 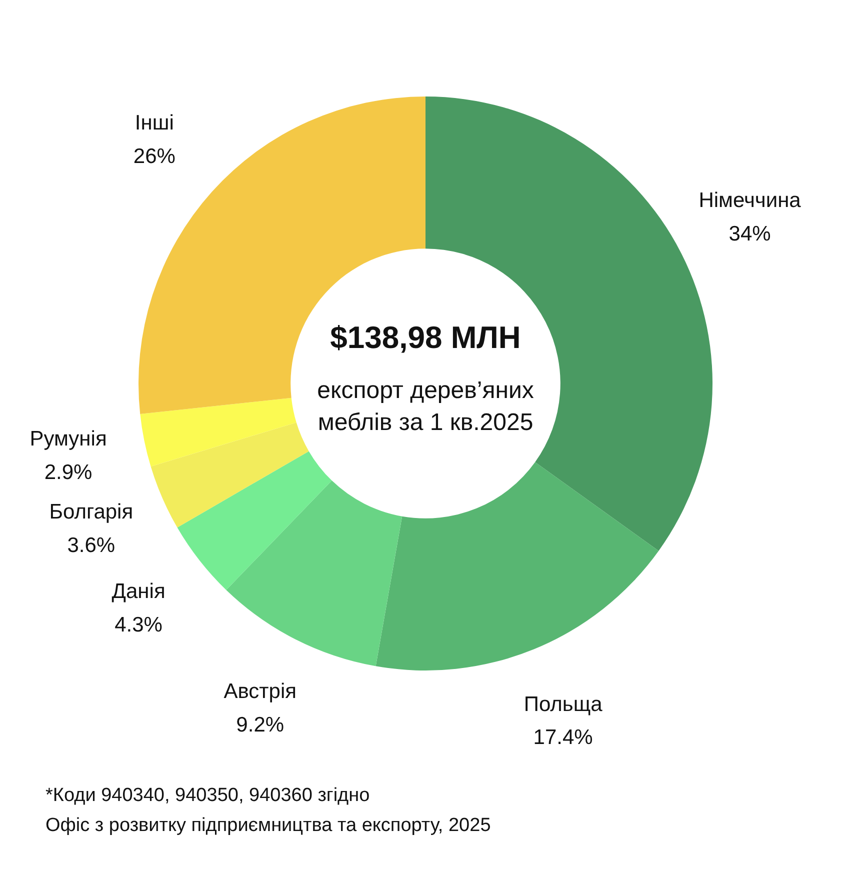 What do you see at coordinates (750, 200) in the screenshot?
I see `slice-label: Німеччина` at bounding box center [750, 200].